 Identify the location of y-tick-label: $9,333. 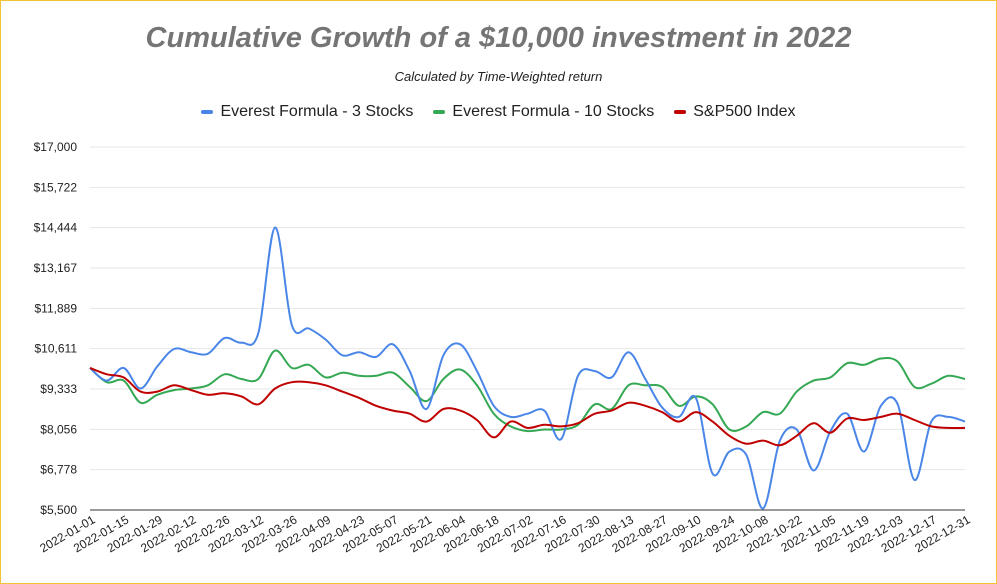
(58, 389).